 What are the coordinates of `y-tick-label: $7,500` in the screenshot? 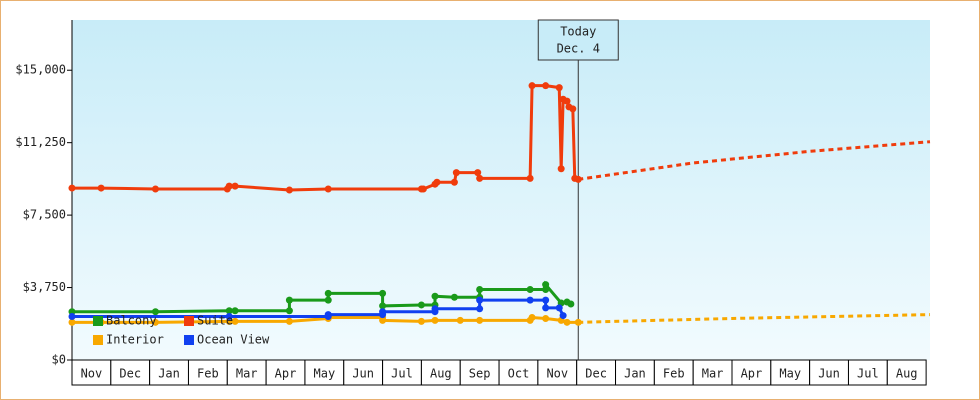 It's located at (44, 215).